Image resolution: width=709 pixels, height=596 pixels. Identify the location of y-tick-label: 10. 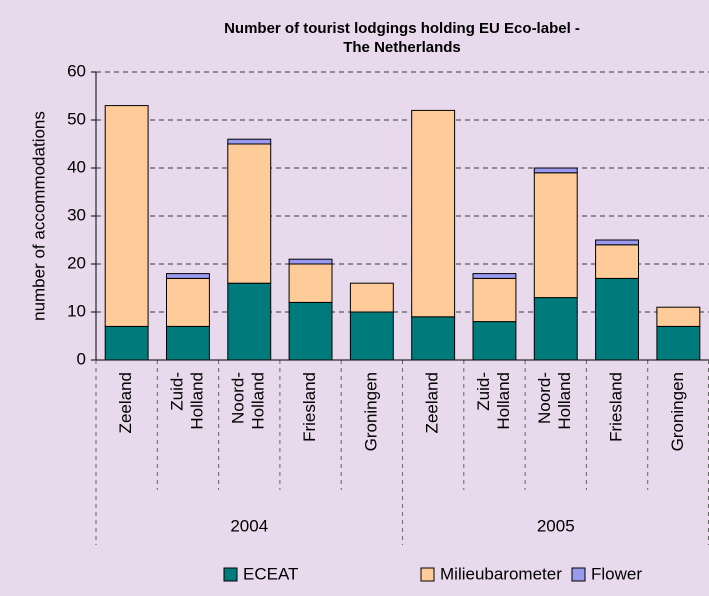
(76, 310).